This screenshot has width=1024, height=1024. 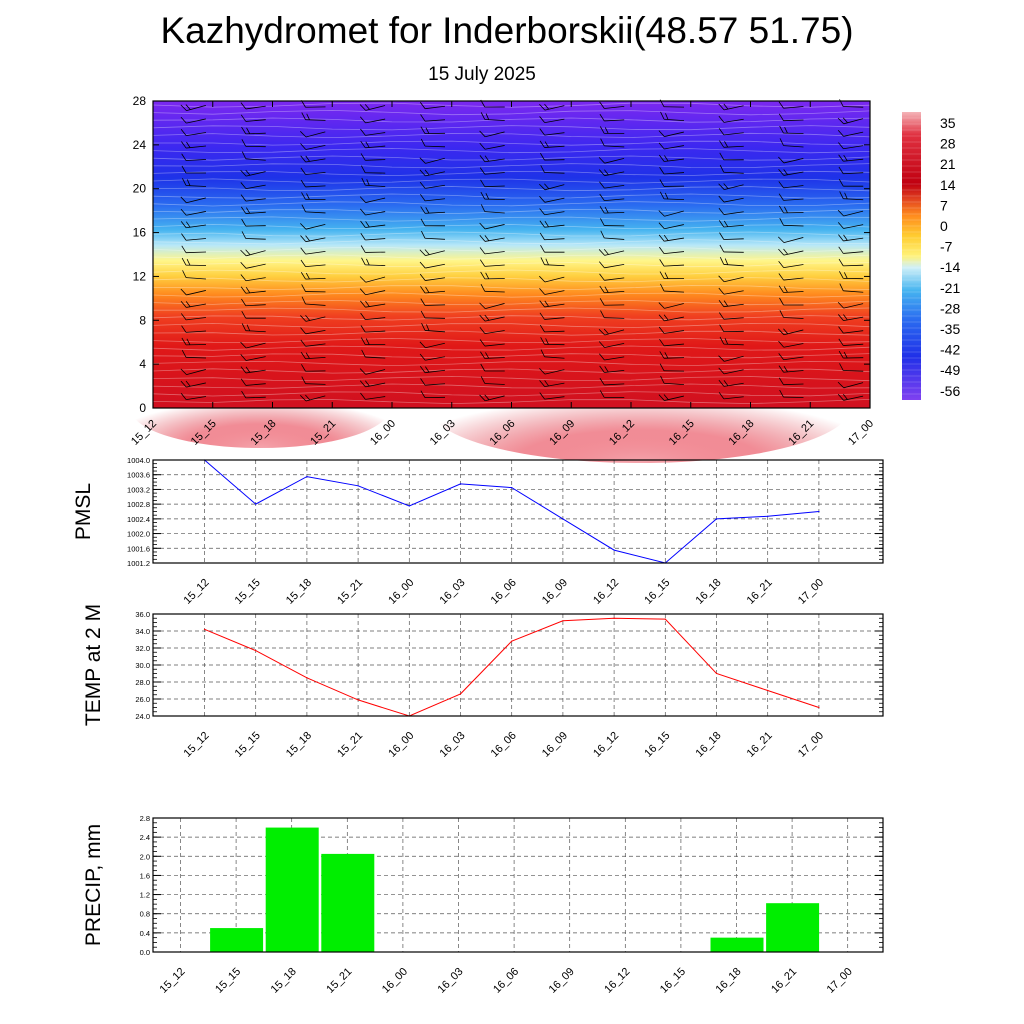 I want to click on colorbar-label: 21, so click(x=948, y=164).